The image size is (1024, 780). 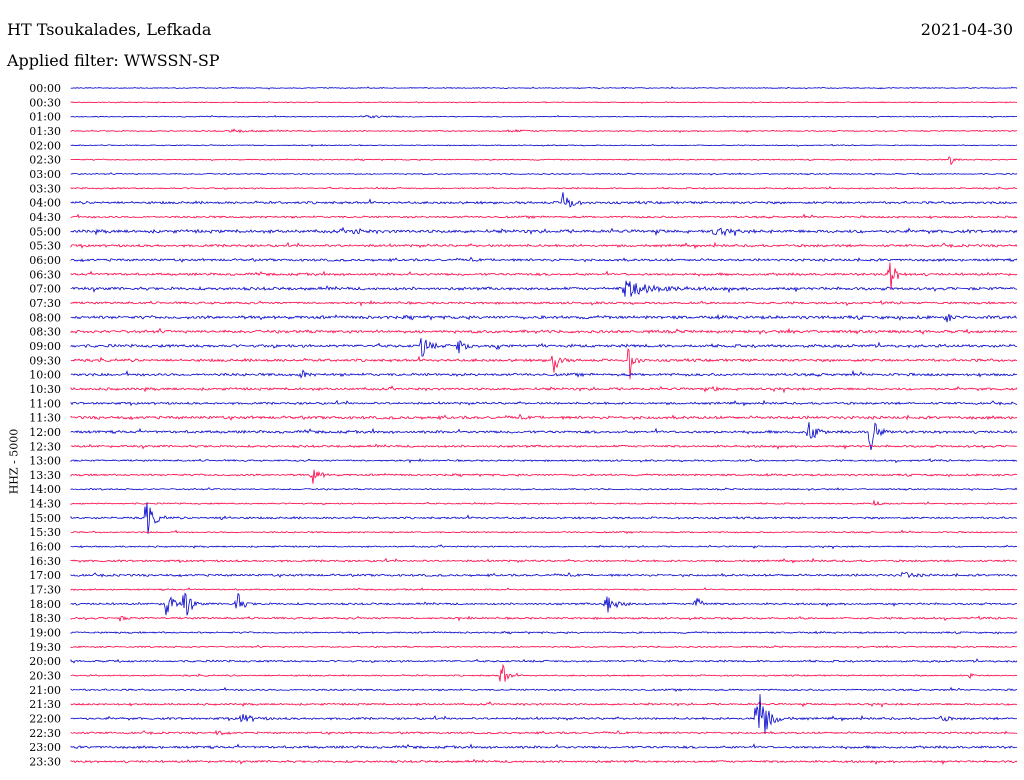 I want to click on time-tick-label: 00:30, so click(x=45, y=102).